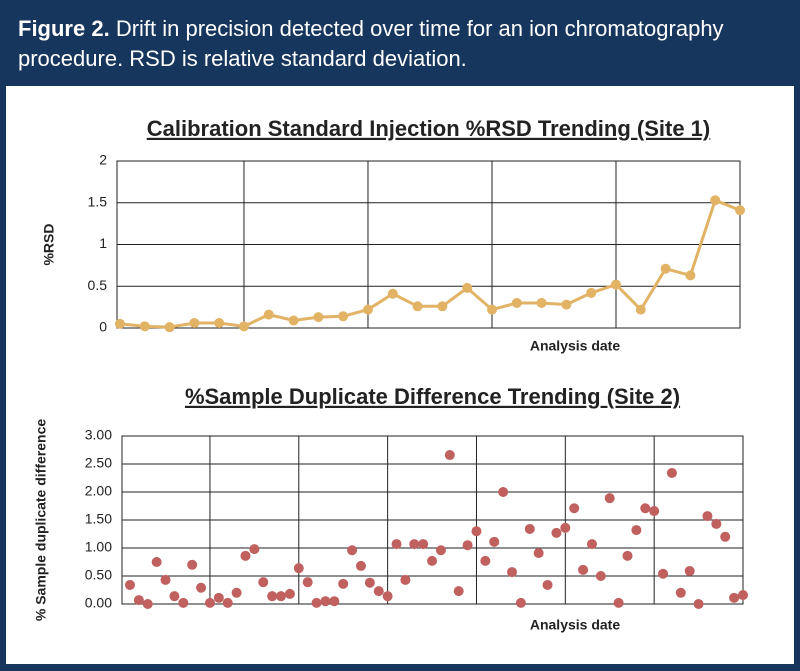 This screenshot has width=800, height=671. I want to click on y-axis-label: % Sample duplicate difference, so click(41, 520).